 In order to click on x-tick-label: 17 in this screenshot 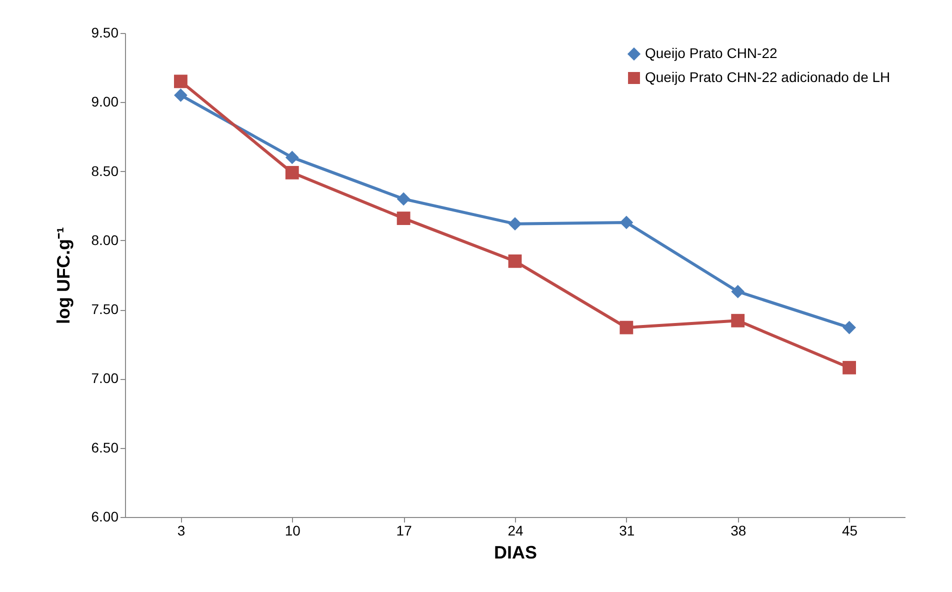, I will do `click(404, 530)`.